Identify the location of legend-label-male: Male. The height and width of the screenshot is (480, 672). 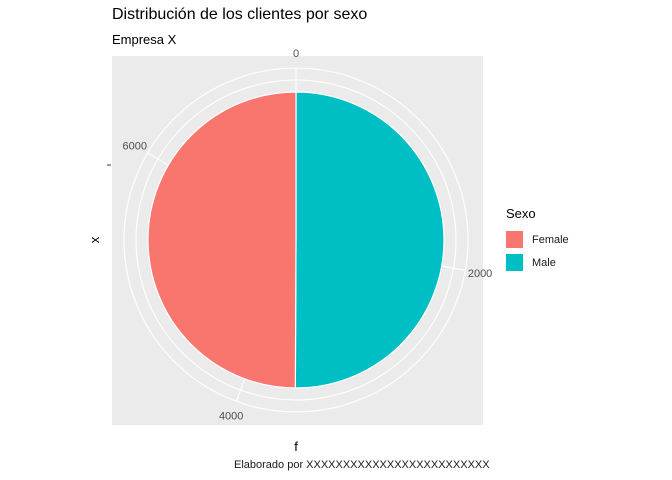
(544, 262).